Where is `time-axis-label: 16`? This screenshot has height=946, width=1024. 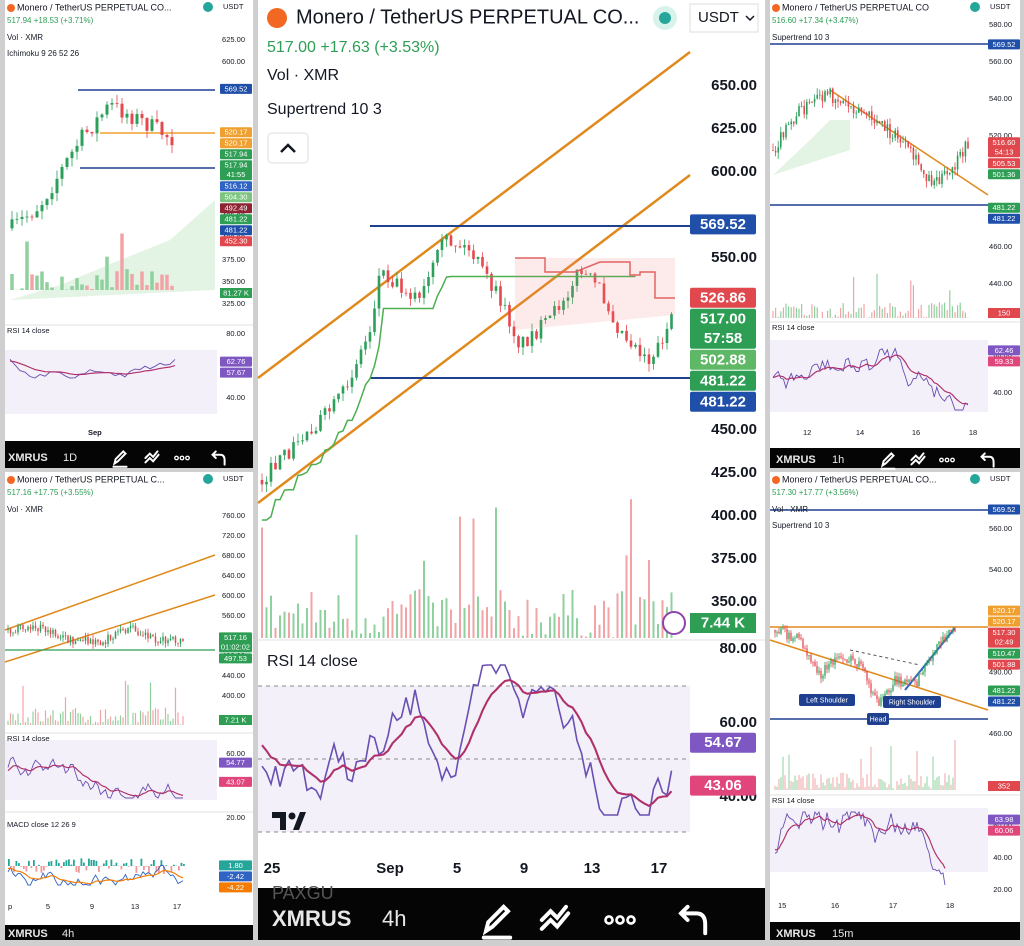
time-axis-label: 16 is located at coordinates (835, 905).